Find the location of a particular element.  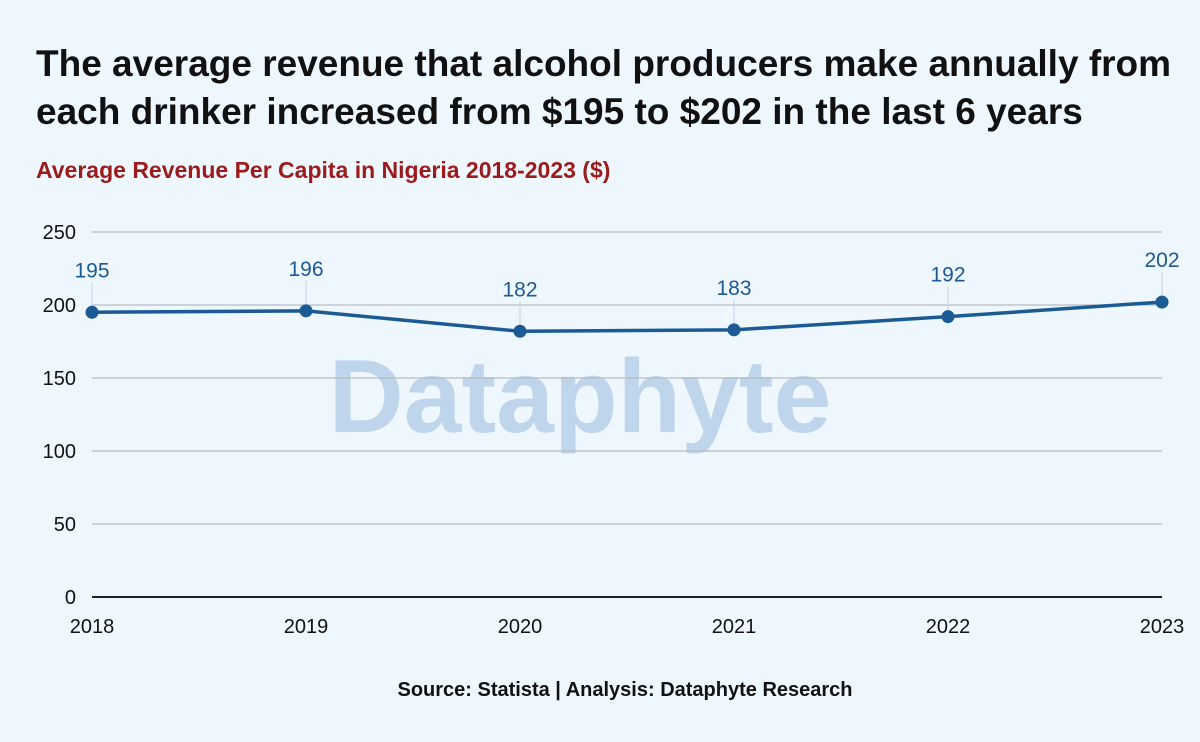

dataphyte-watermark: Dataphyte is located at coordinates (580, 397).